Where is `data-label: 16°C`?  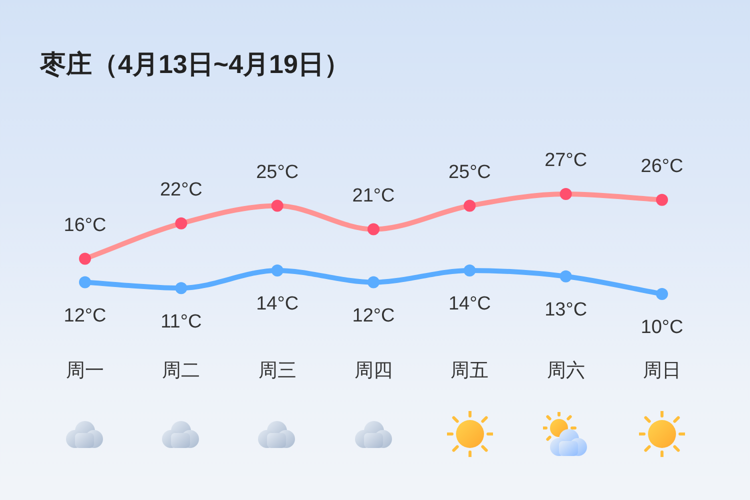 data-label: 16°C is located at coordinates (85, 225).